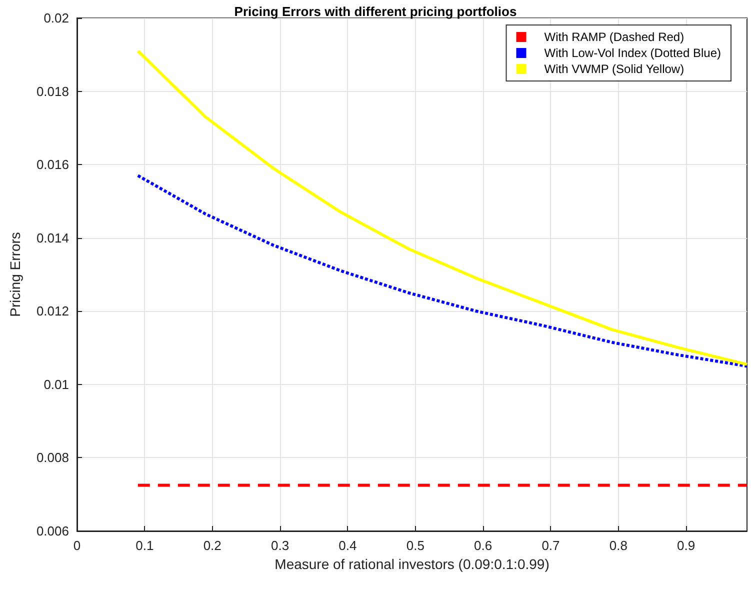  Describe the element at coordinates (412, 564) in the screenshot. I see `x-axis-title: Measure of rational investors (0.09:0.1:0.99)` at that location.